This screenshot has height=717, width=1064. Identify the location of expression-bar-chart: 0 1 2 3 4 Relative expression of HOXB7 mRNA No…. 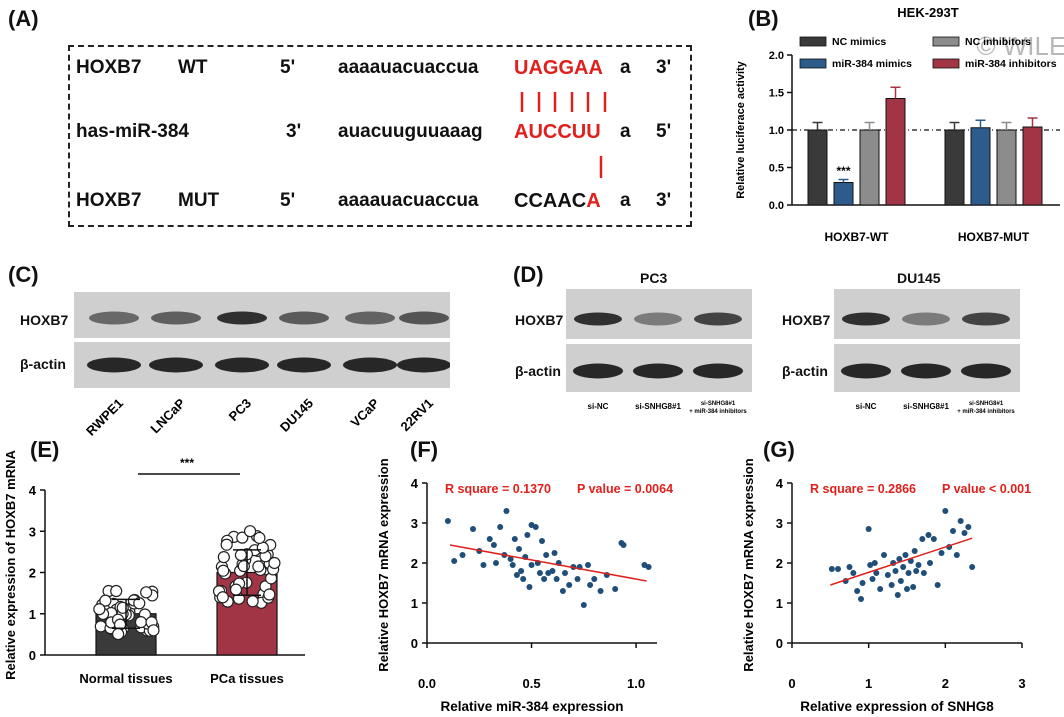
(154, 568).